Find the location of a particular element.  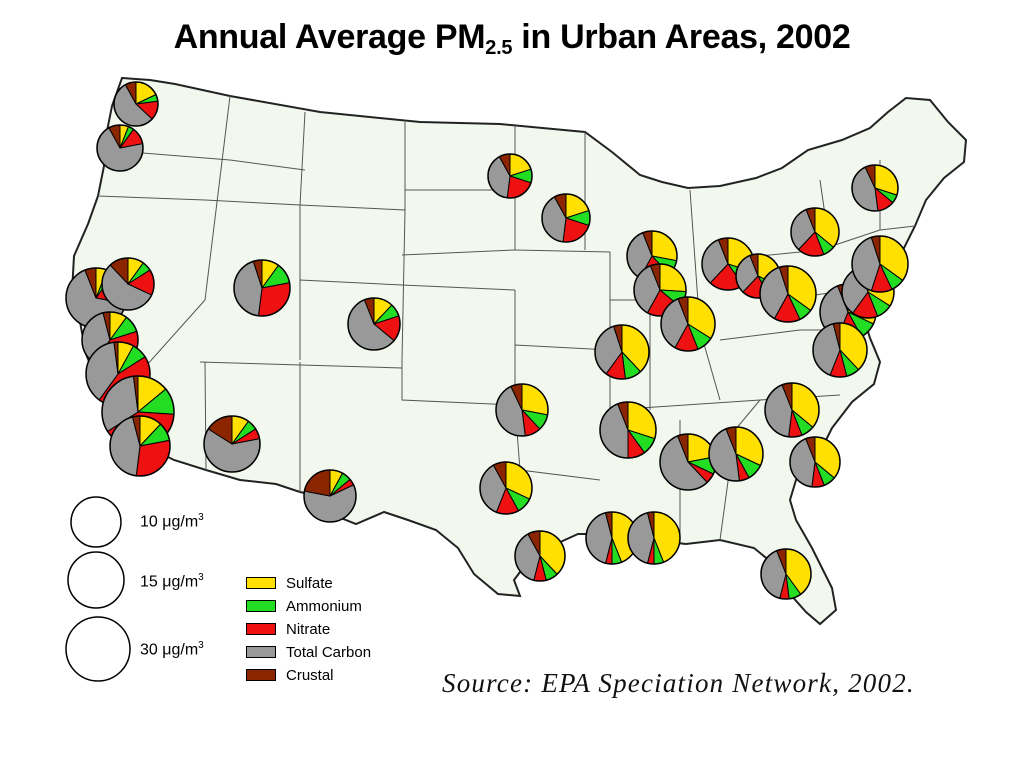

ammonium-swatch is located at coordinates (261, 606).